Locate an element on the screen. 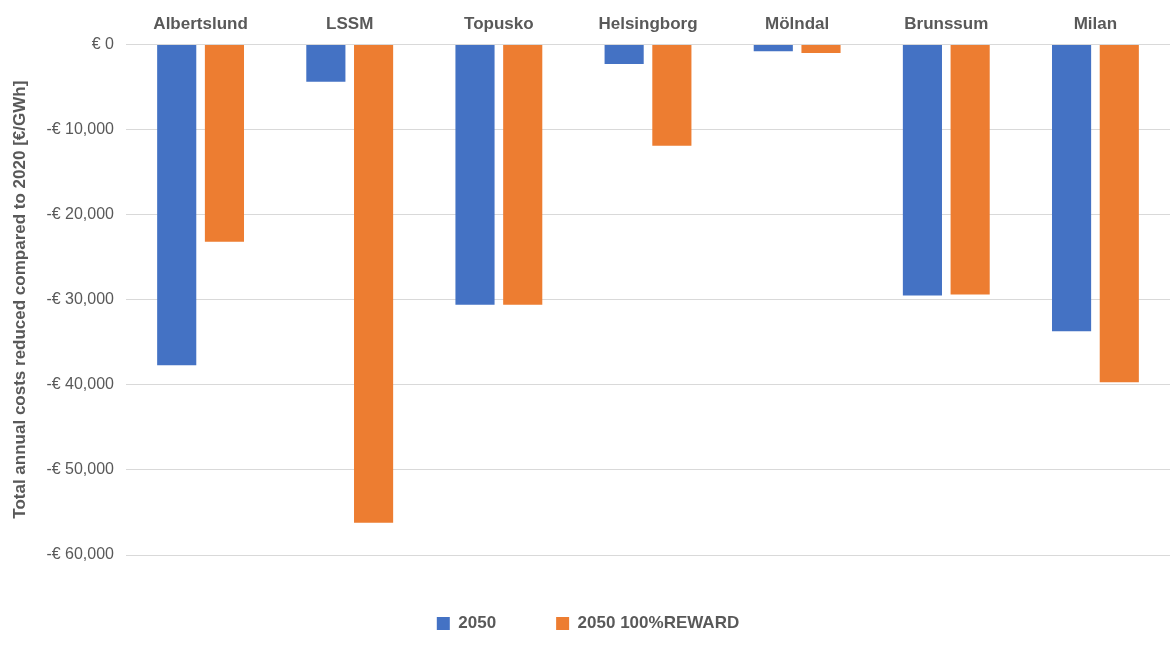 The height and width of the screenshot is (648, 1172). x-tick-label: Brunssum is located at coordinates (946, 23).